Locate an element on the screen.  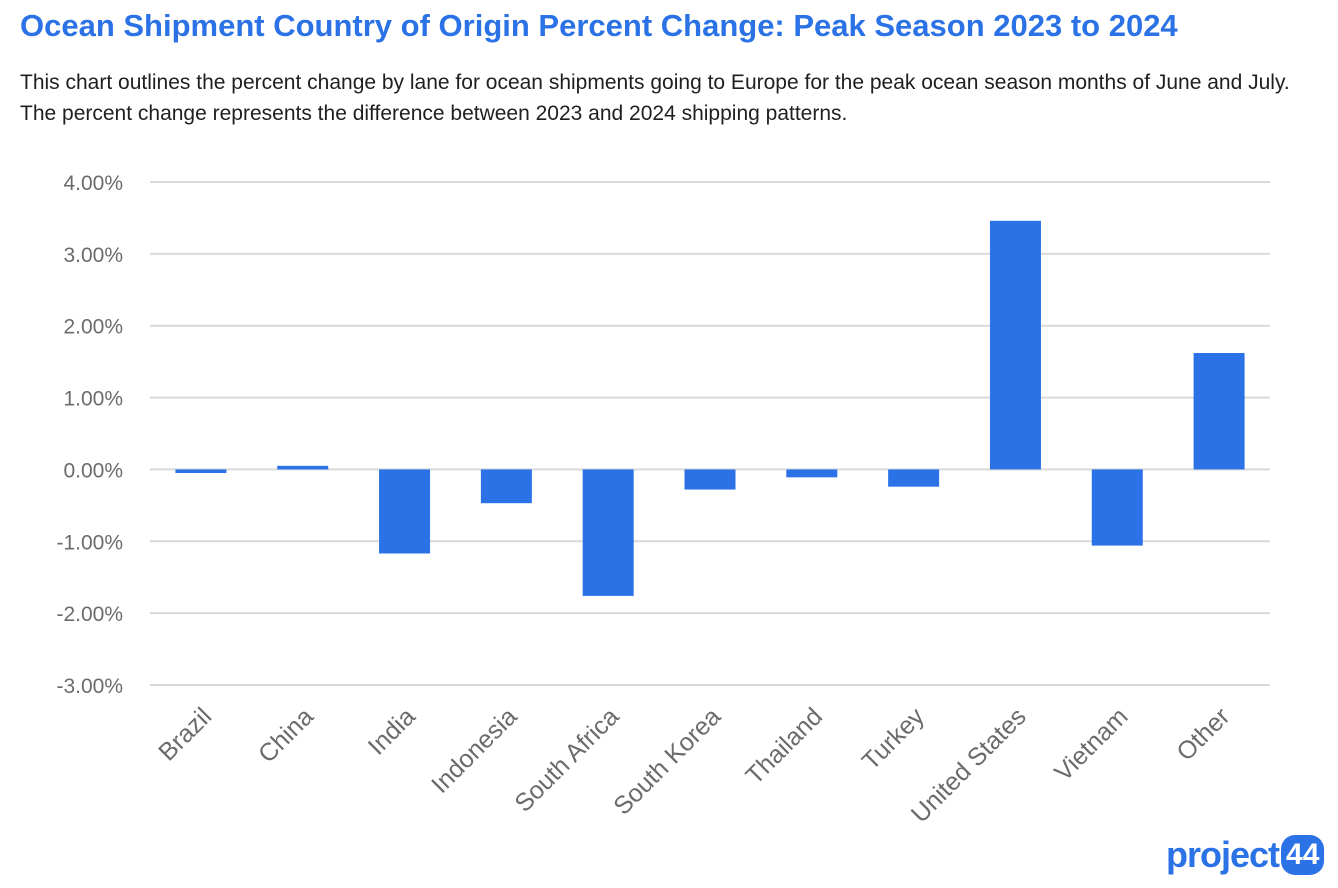
x-category-label: Indonesia is located at coordinates (474, 750).